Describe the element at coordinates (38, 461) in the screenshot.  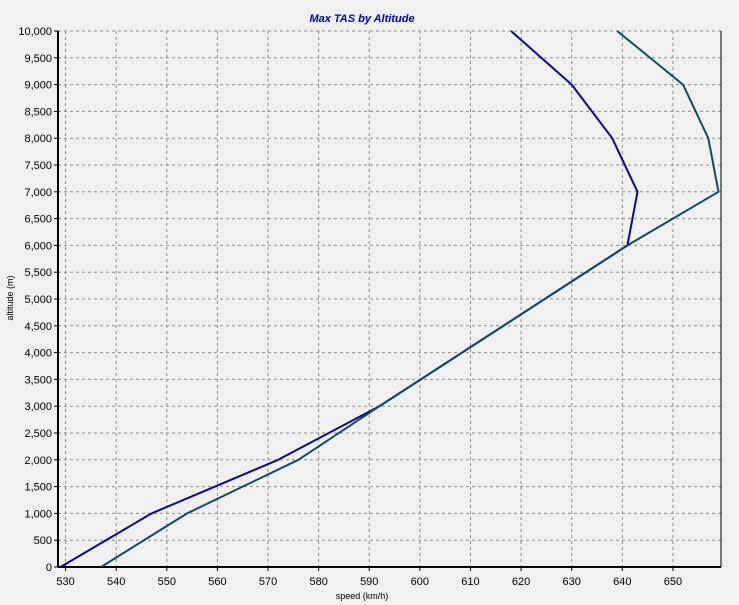
I see `y-tick-label: 2,000` at that location.